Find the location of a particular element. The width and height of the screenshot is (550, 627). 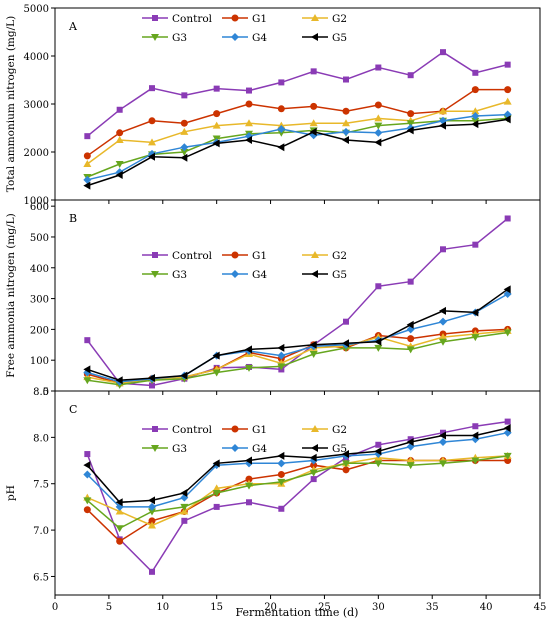

x-tick-label: 25 is located at coordinates (324, 607).